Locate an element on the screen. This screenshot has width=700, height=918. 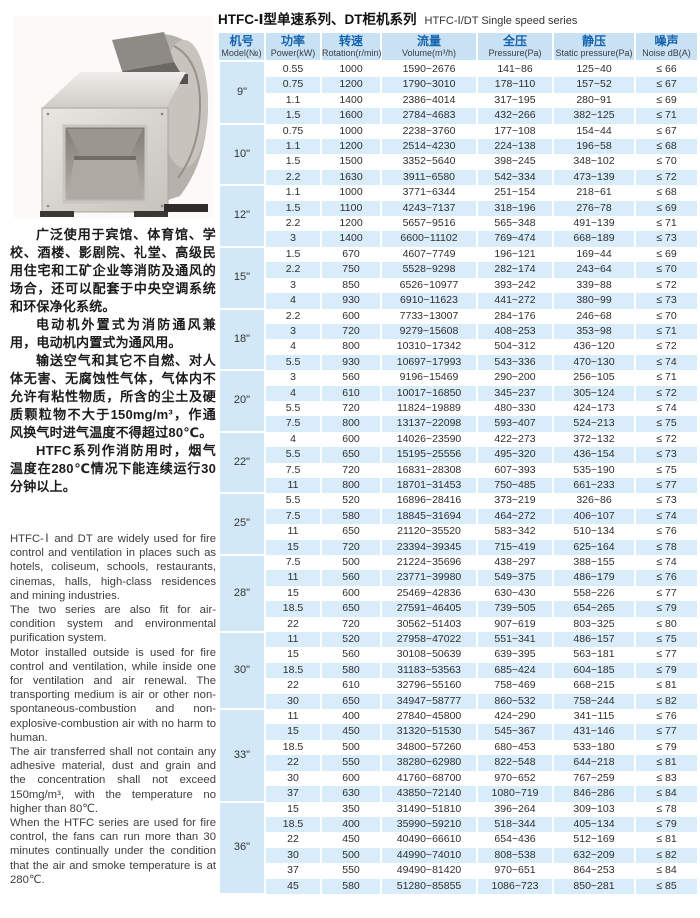
spec-cell: 630~430 is located at coordinates (514, 593).